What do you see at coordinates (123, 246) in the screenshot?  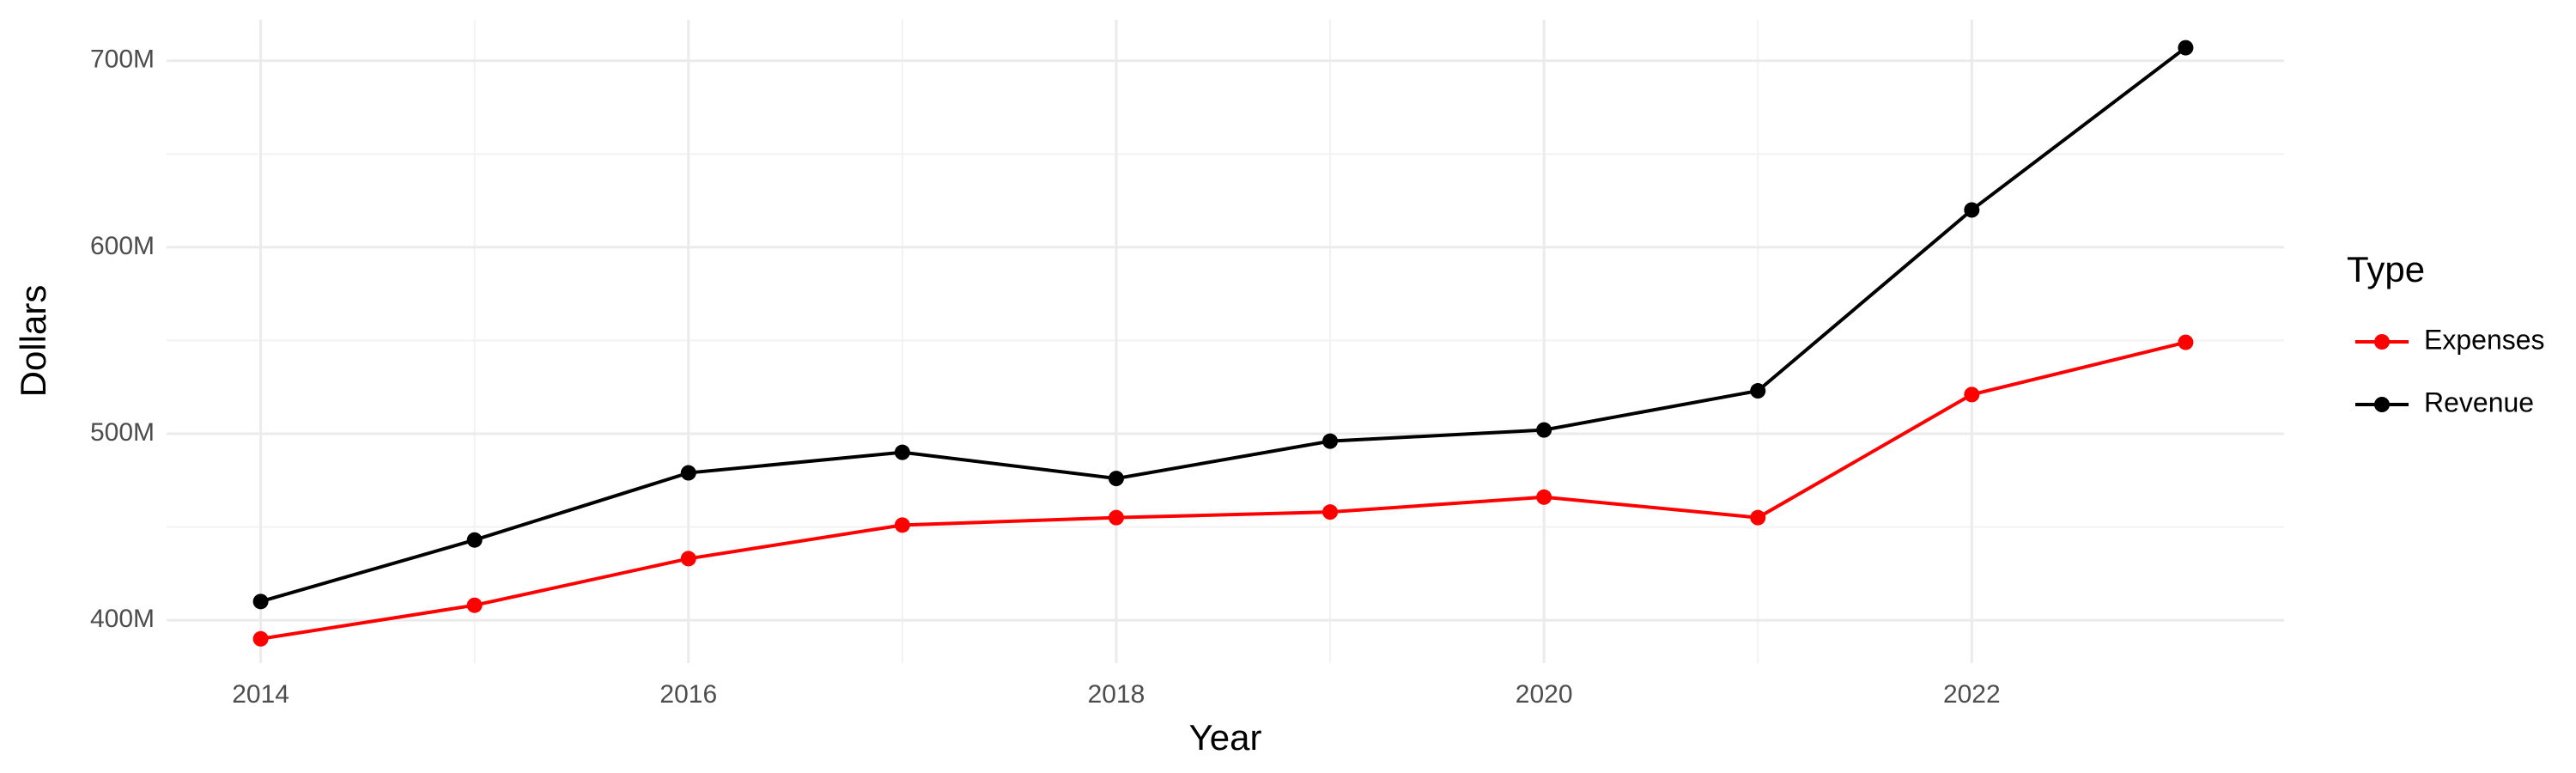 I see `y-tick-label: 600M` at bounding box center [123, 246].